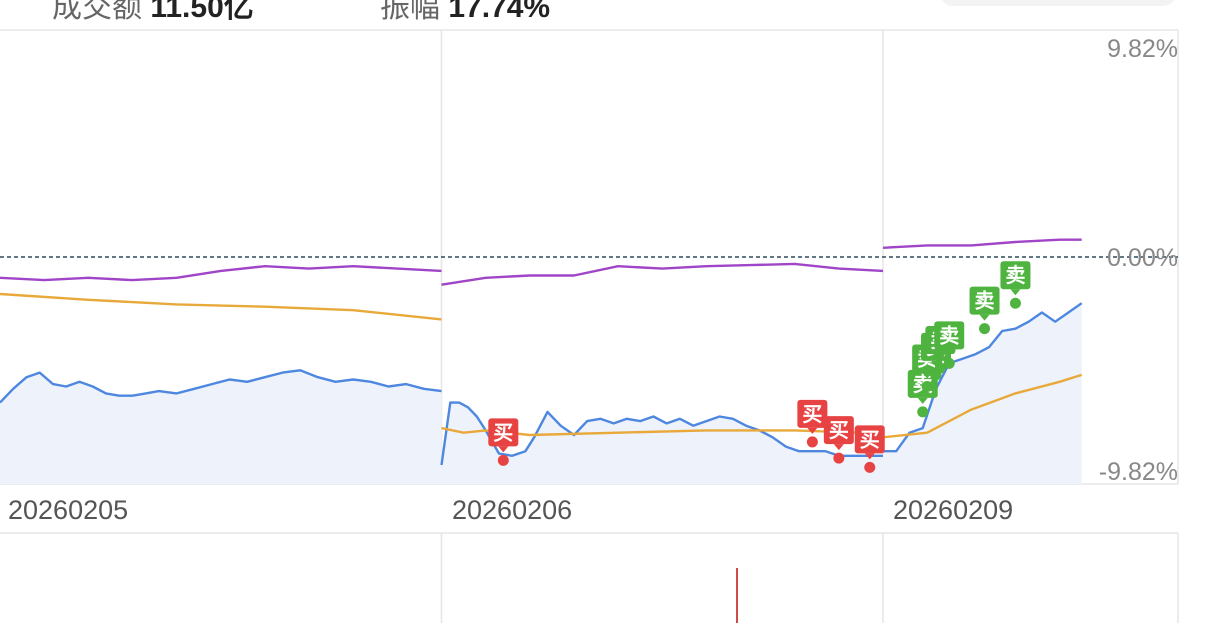 This screenshot has width=1220, height=623. What do you see at coordinates (953, 510) in the screenshot?
I see `date-label: 20260209` at bounding box center [953, 510].